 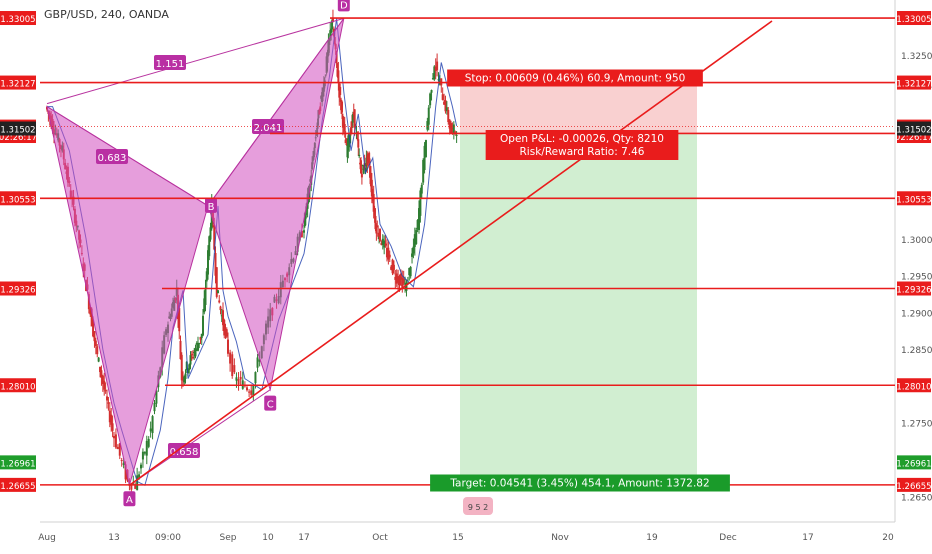 I want to click on left-level-badge, so click(x=18, y=82).